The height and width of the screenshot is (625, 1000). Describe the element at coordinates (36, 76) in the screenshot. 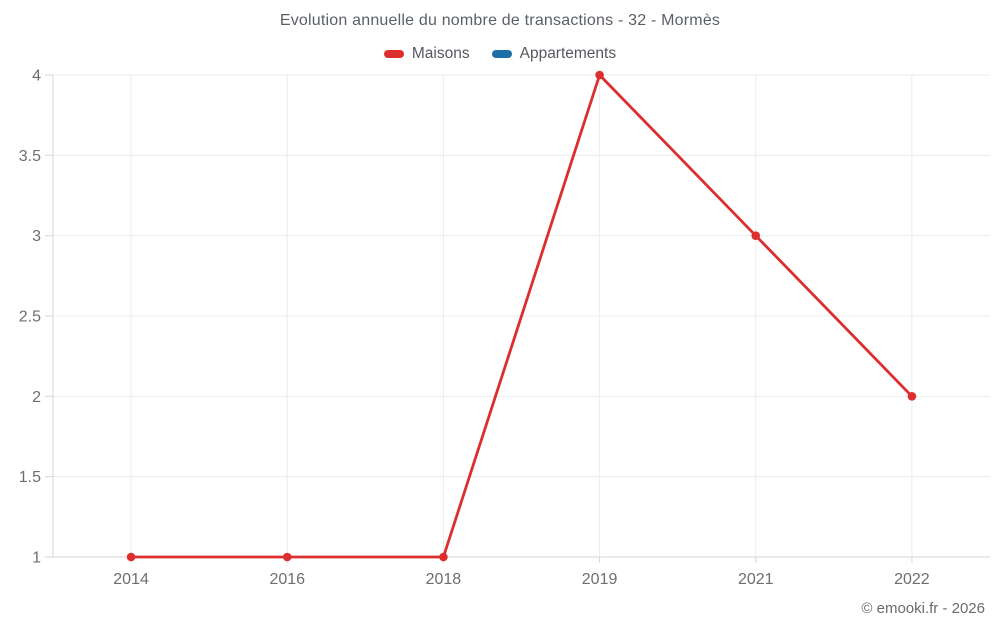

I see `y-axis-tick-label: 4` at that location.